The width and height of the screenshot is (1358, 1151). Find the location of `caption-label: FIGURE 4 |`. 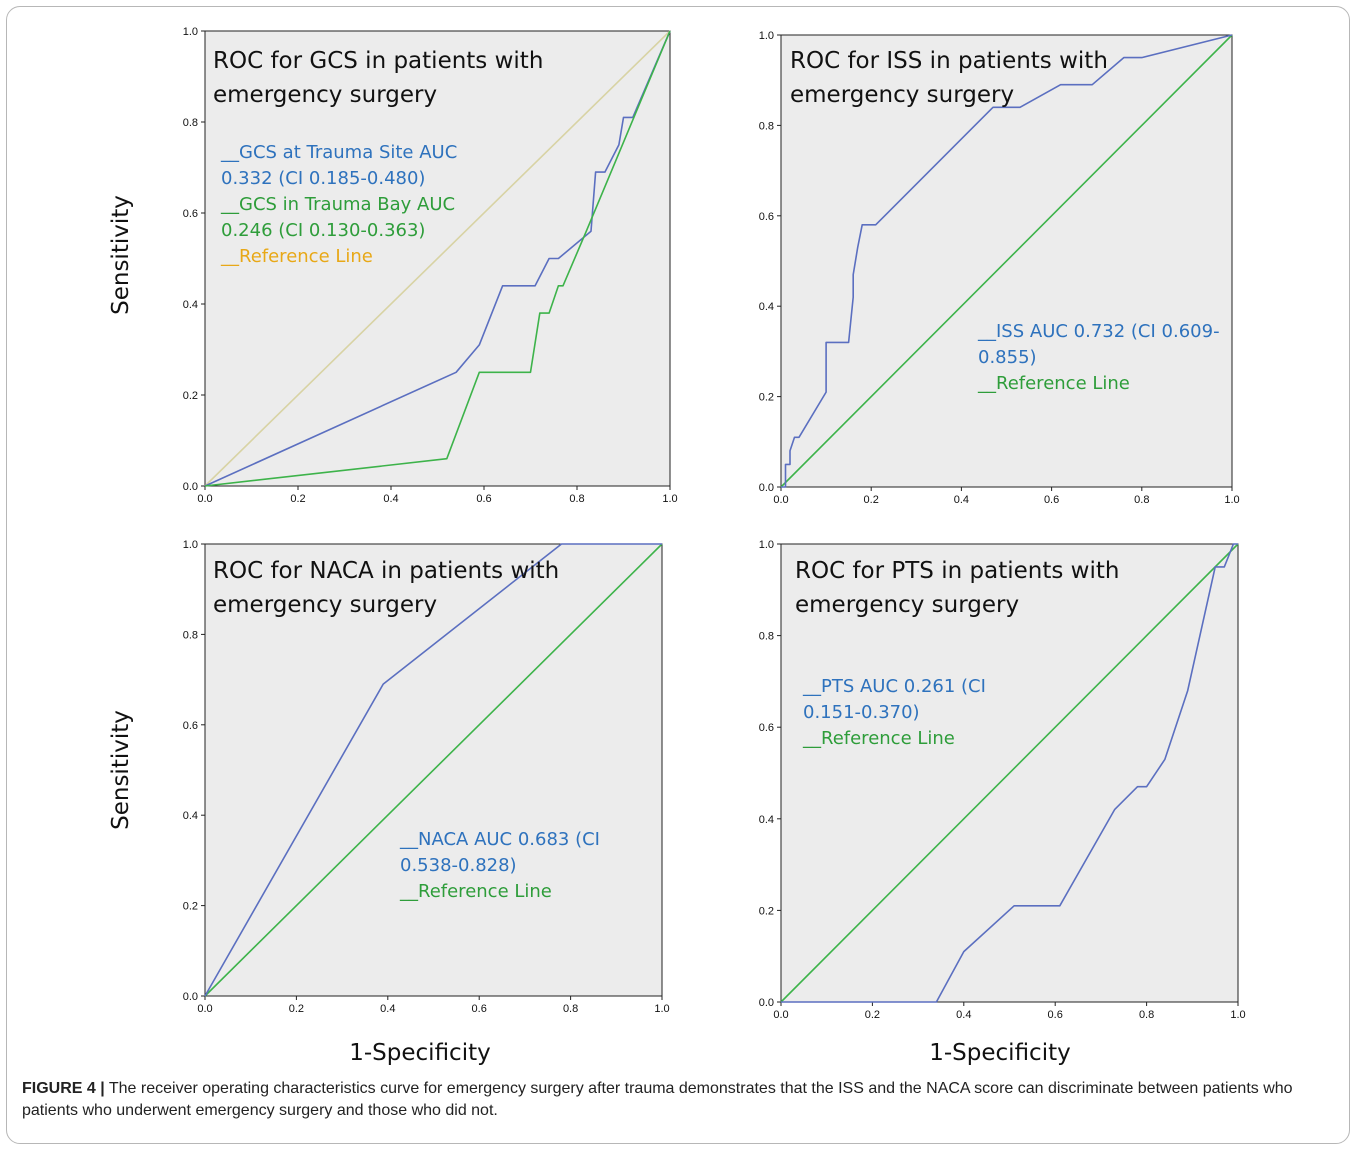

caption-label: FIGURE 4 | is located at coordinates (63, 1088).